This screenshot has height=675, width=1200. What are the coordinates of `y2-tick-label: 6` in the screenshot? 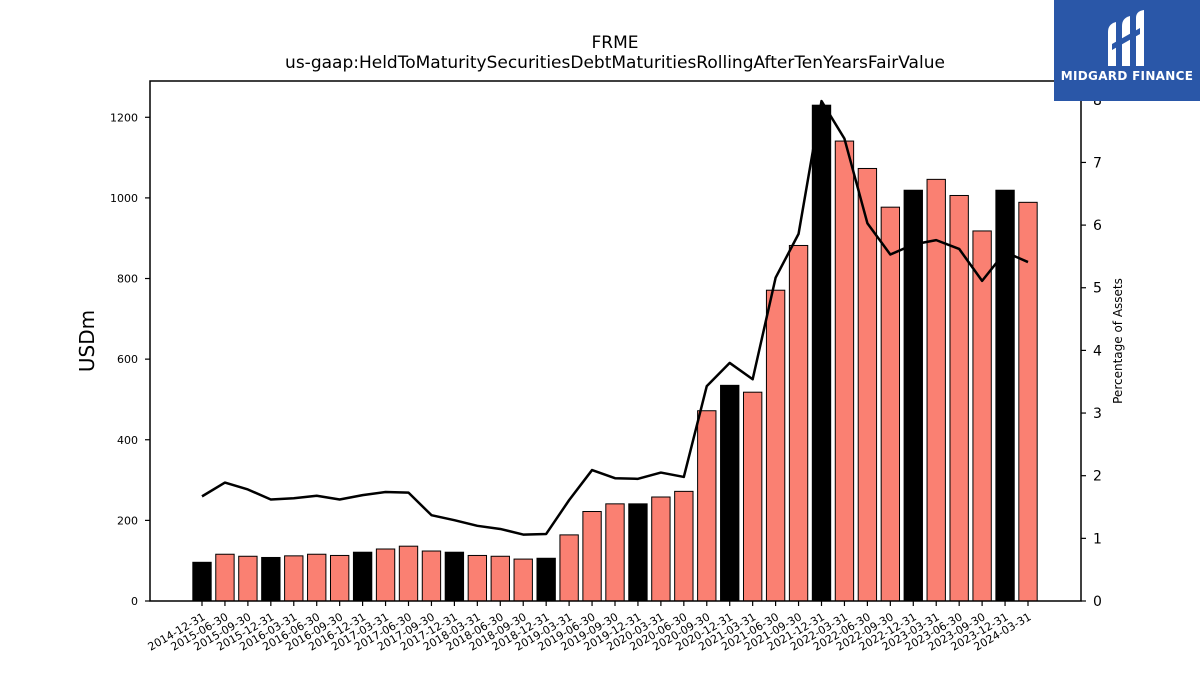 It's located at (1097, 226).